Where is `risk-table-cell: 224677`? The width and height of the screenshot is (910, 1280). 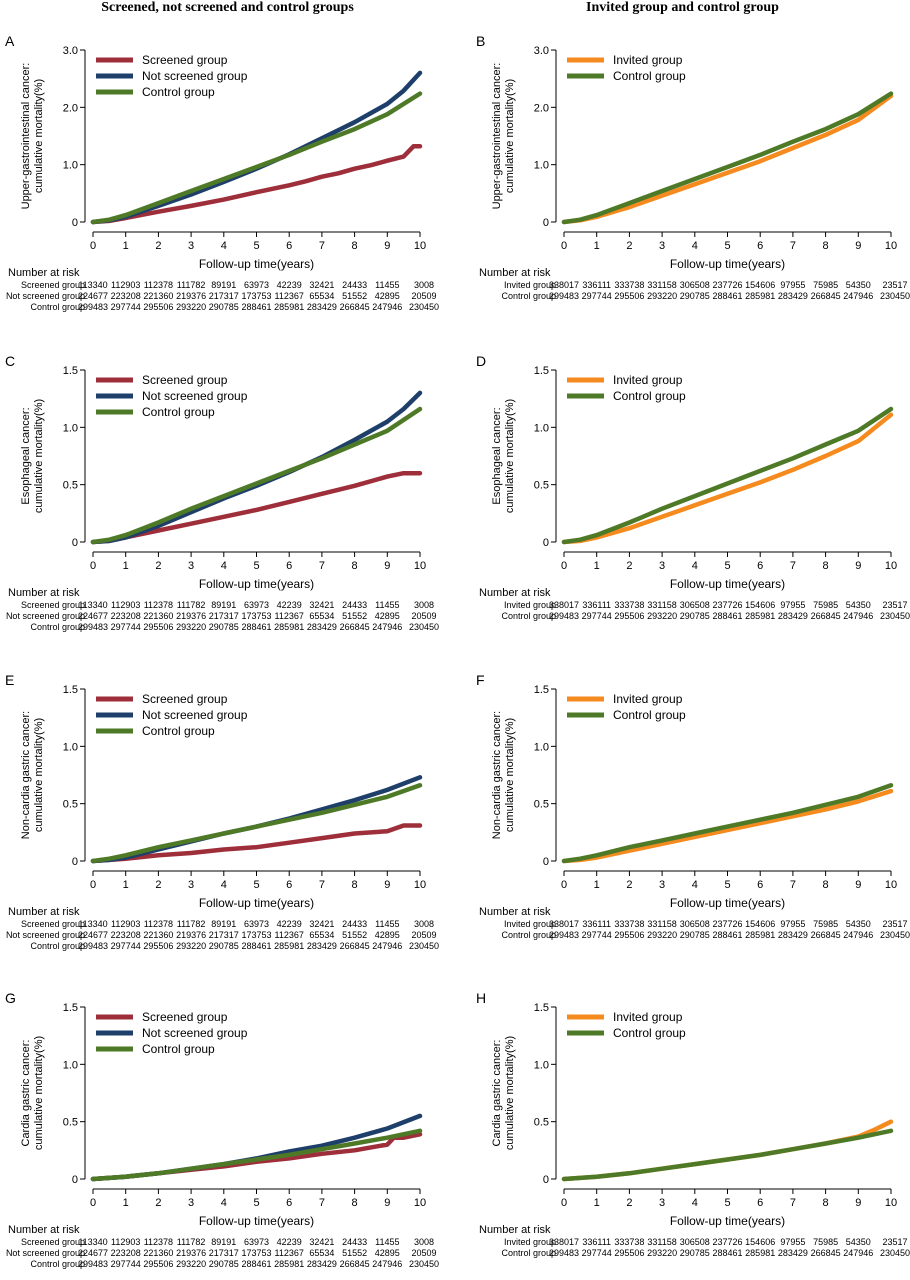
risk-table-cell: 224677 is located at coordinates (93, 935).